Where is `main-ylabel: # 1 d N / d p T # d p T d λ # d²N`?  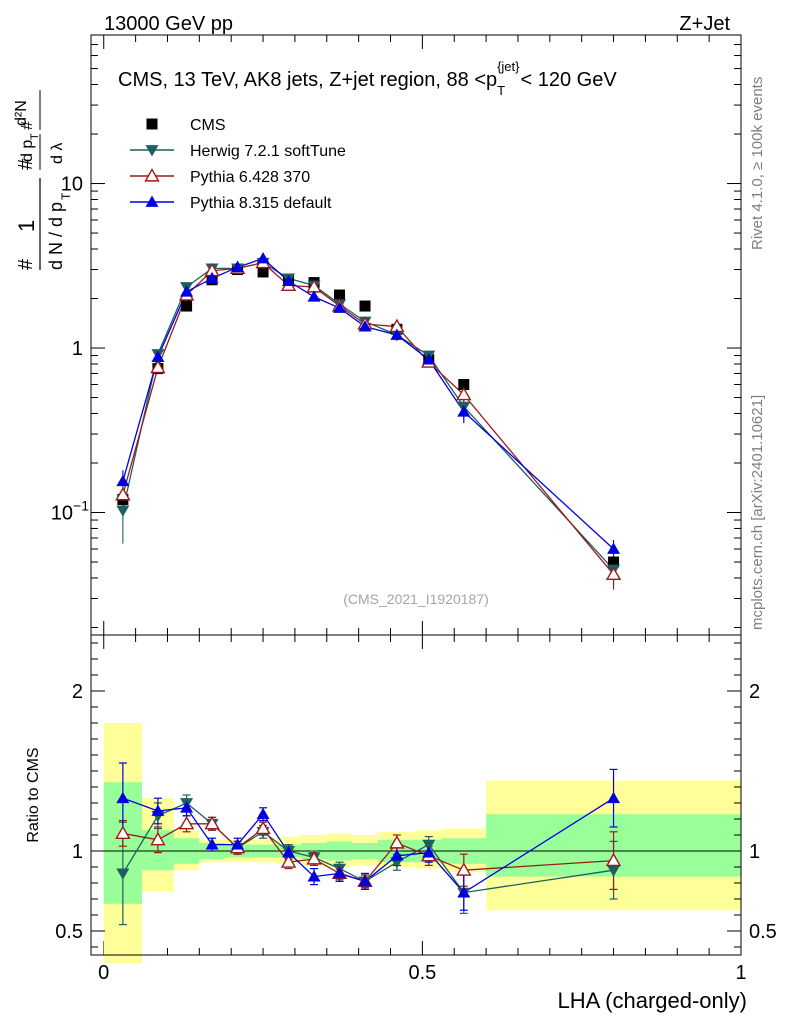
main-ylabel: # 1 d N / d p T # d p T d λ # d²N is located at coordinates (43, 180).